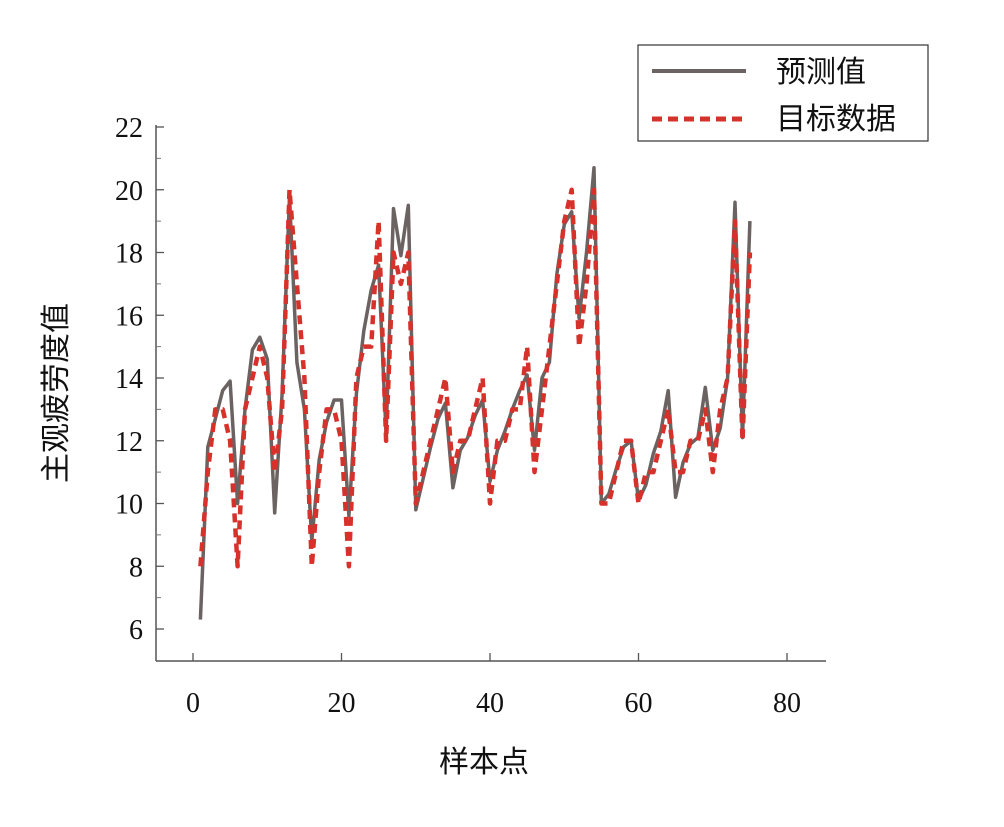 This screenshot has width=1004, height=827. I want to click on x-ticks: 0 20 40 60 80, so click(493, 686).